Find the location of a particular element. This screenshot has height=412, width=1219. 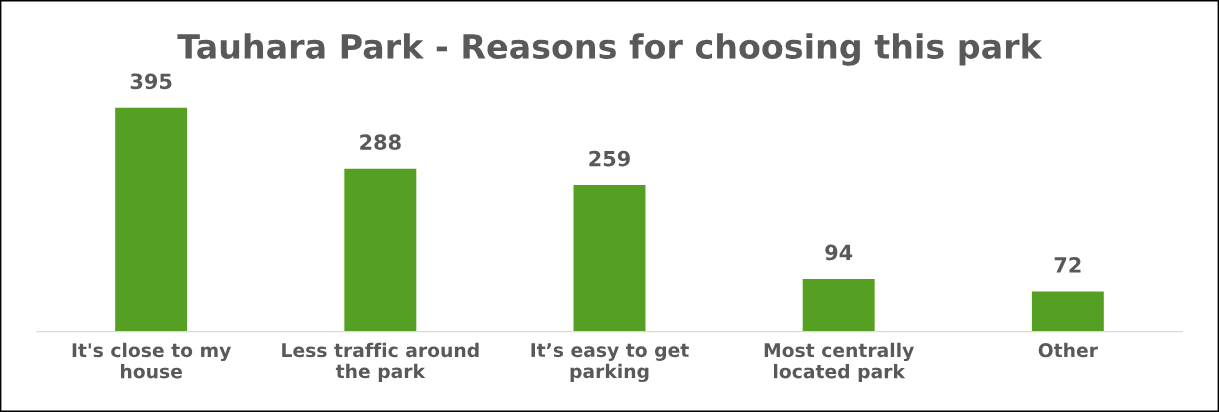

data-label: 288 is located at coordinates (380, 142).